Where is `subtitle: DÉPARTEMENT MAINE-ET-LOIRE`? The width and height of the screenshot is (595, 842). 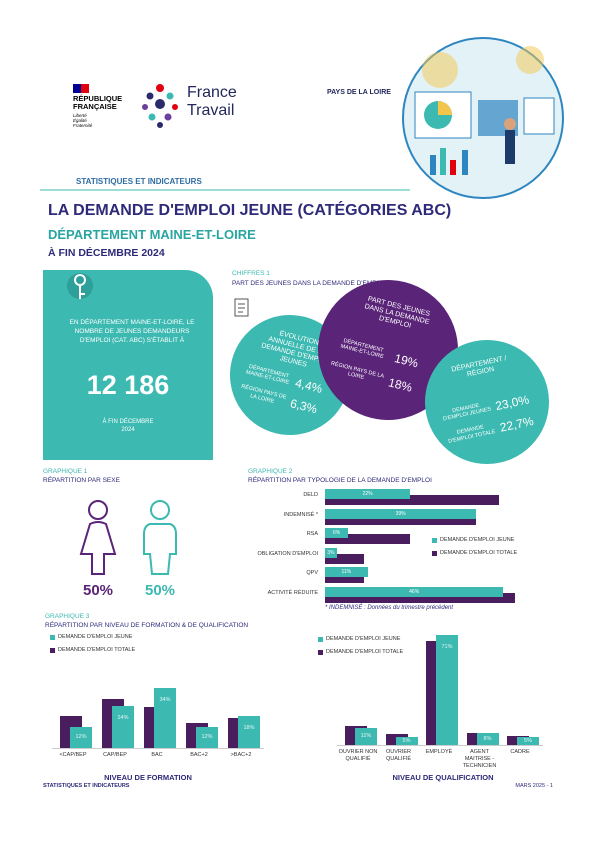
subtitle: DÉPARTEMENT MAINE-ET-LOIRE is located at coordinates (152, 234).